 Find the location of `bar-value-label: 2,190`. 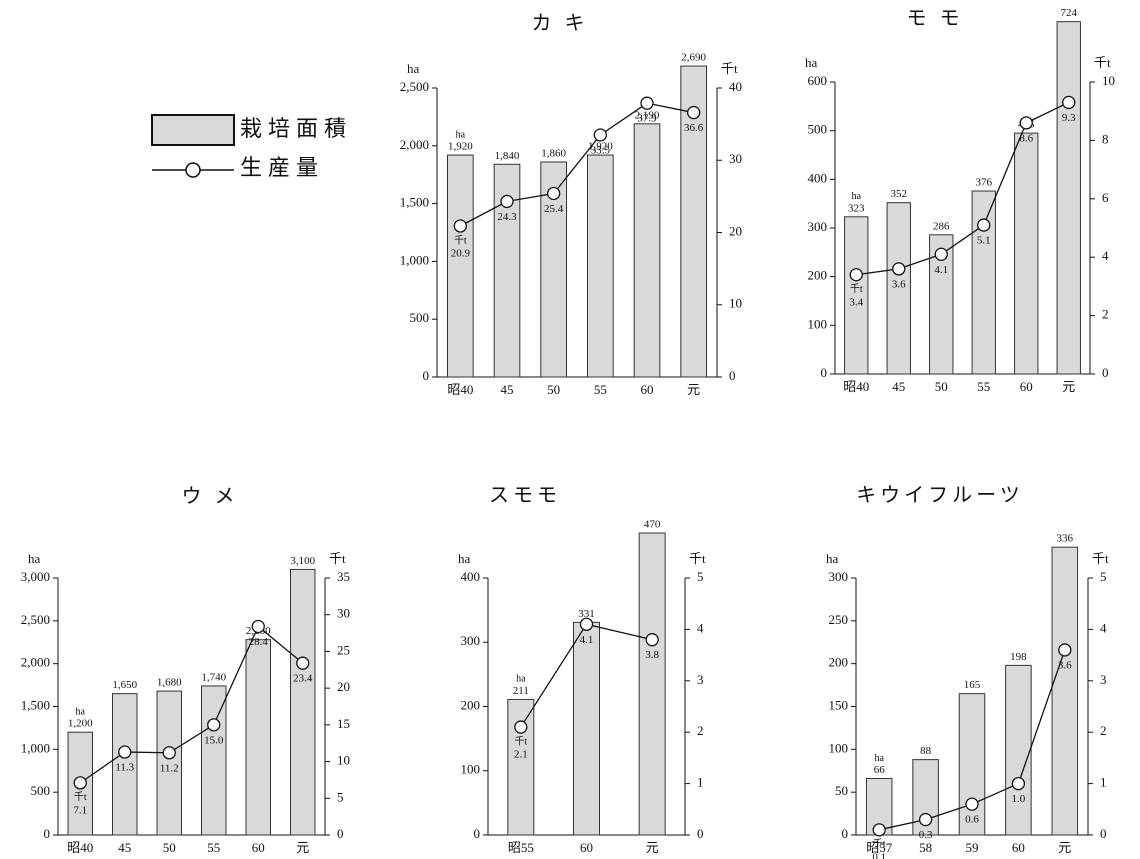

bar-value-label: 2,190 is located at coordinates (647, 115).